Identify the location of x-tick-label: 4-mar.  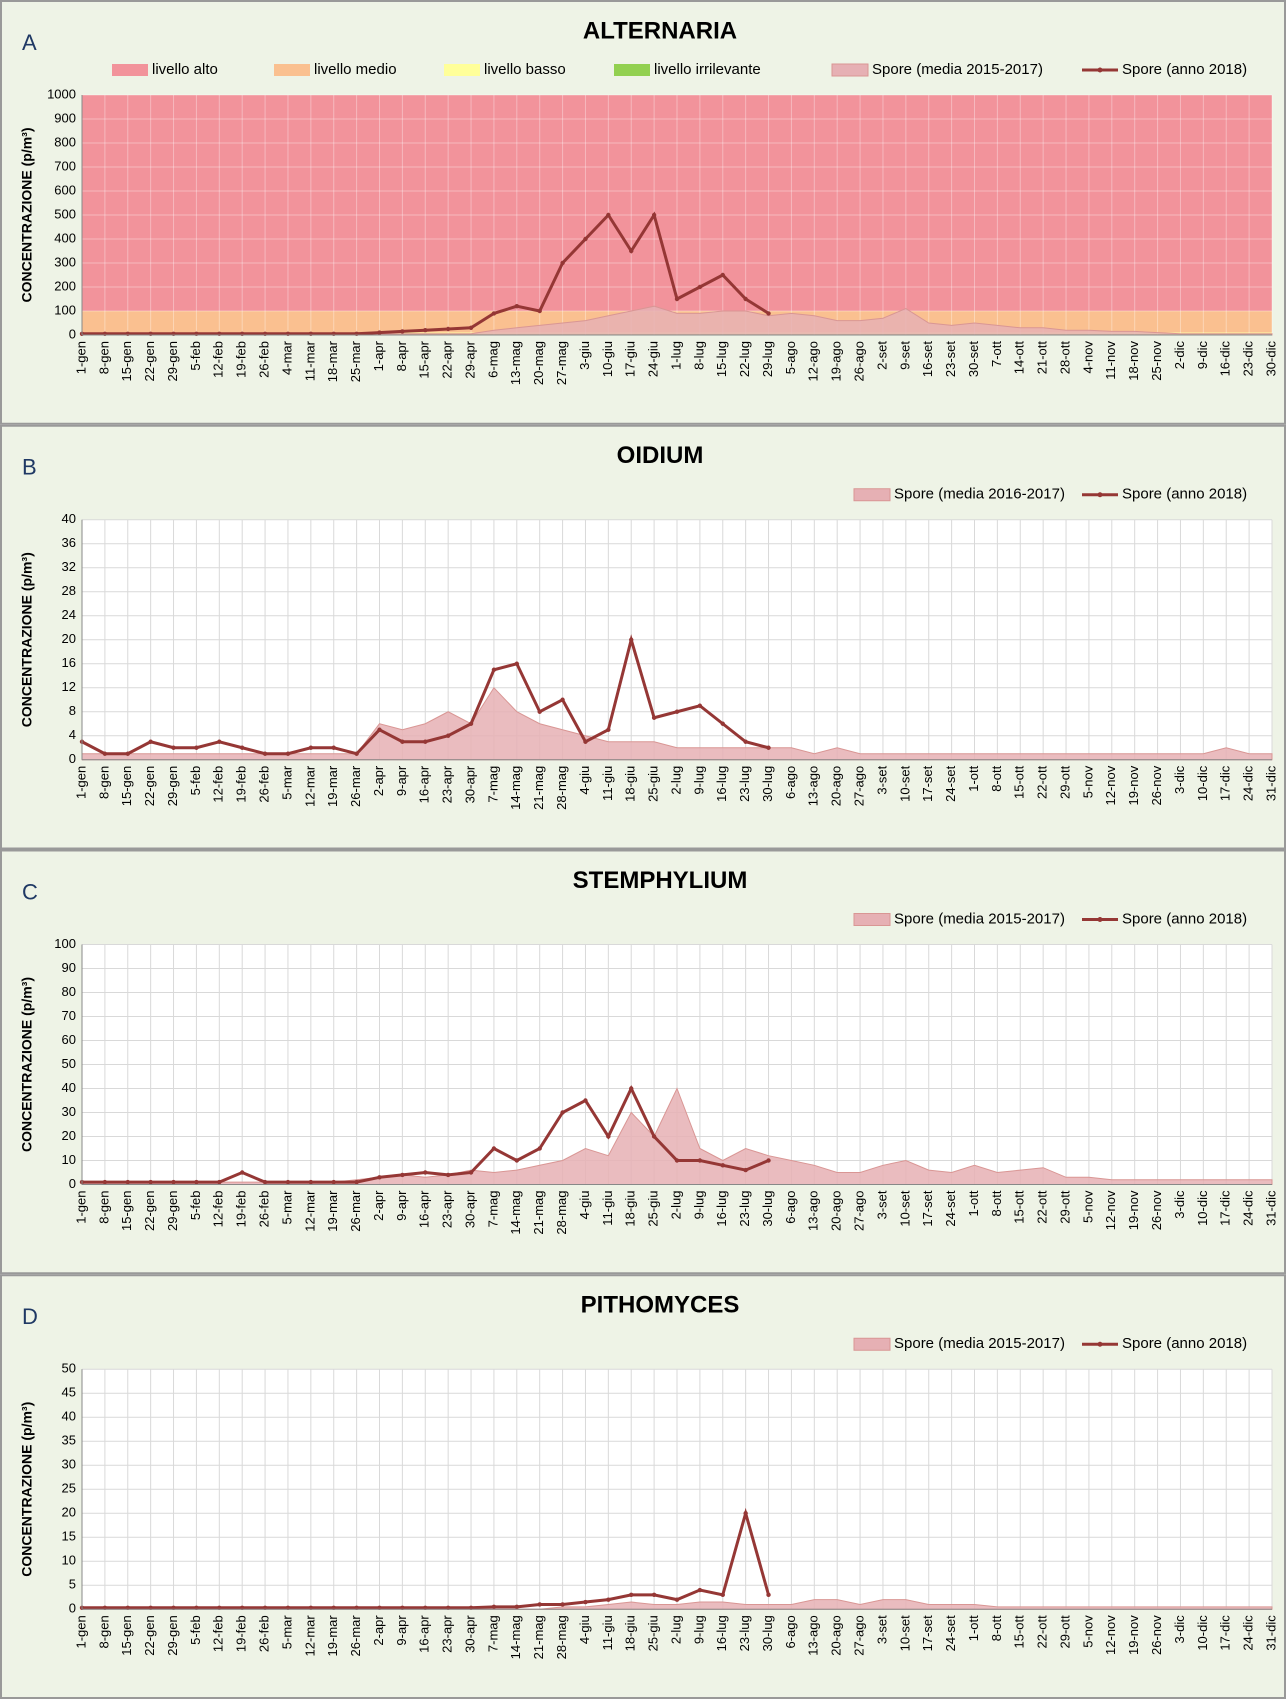
(286, 357).